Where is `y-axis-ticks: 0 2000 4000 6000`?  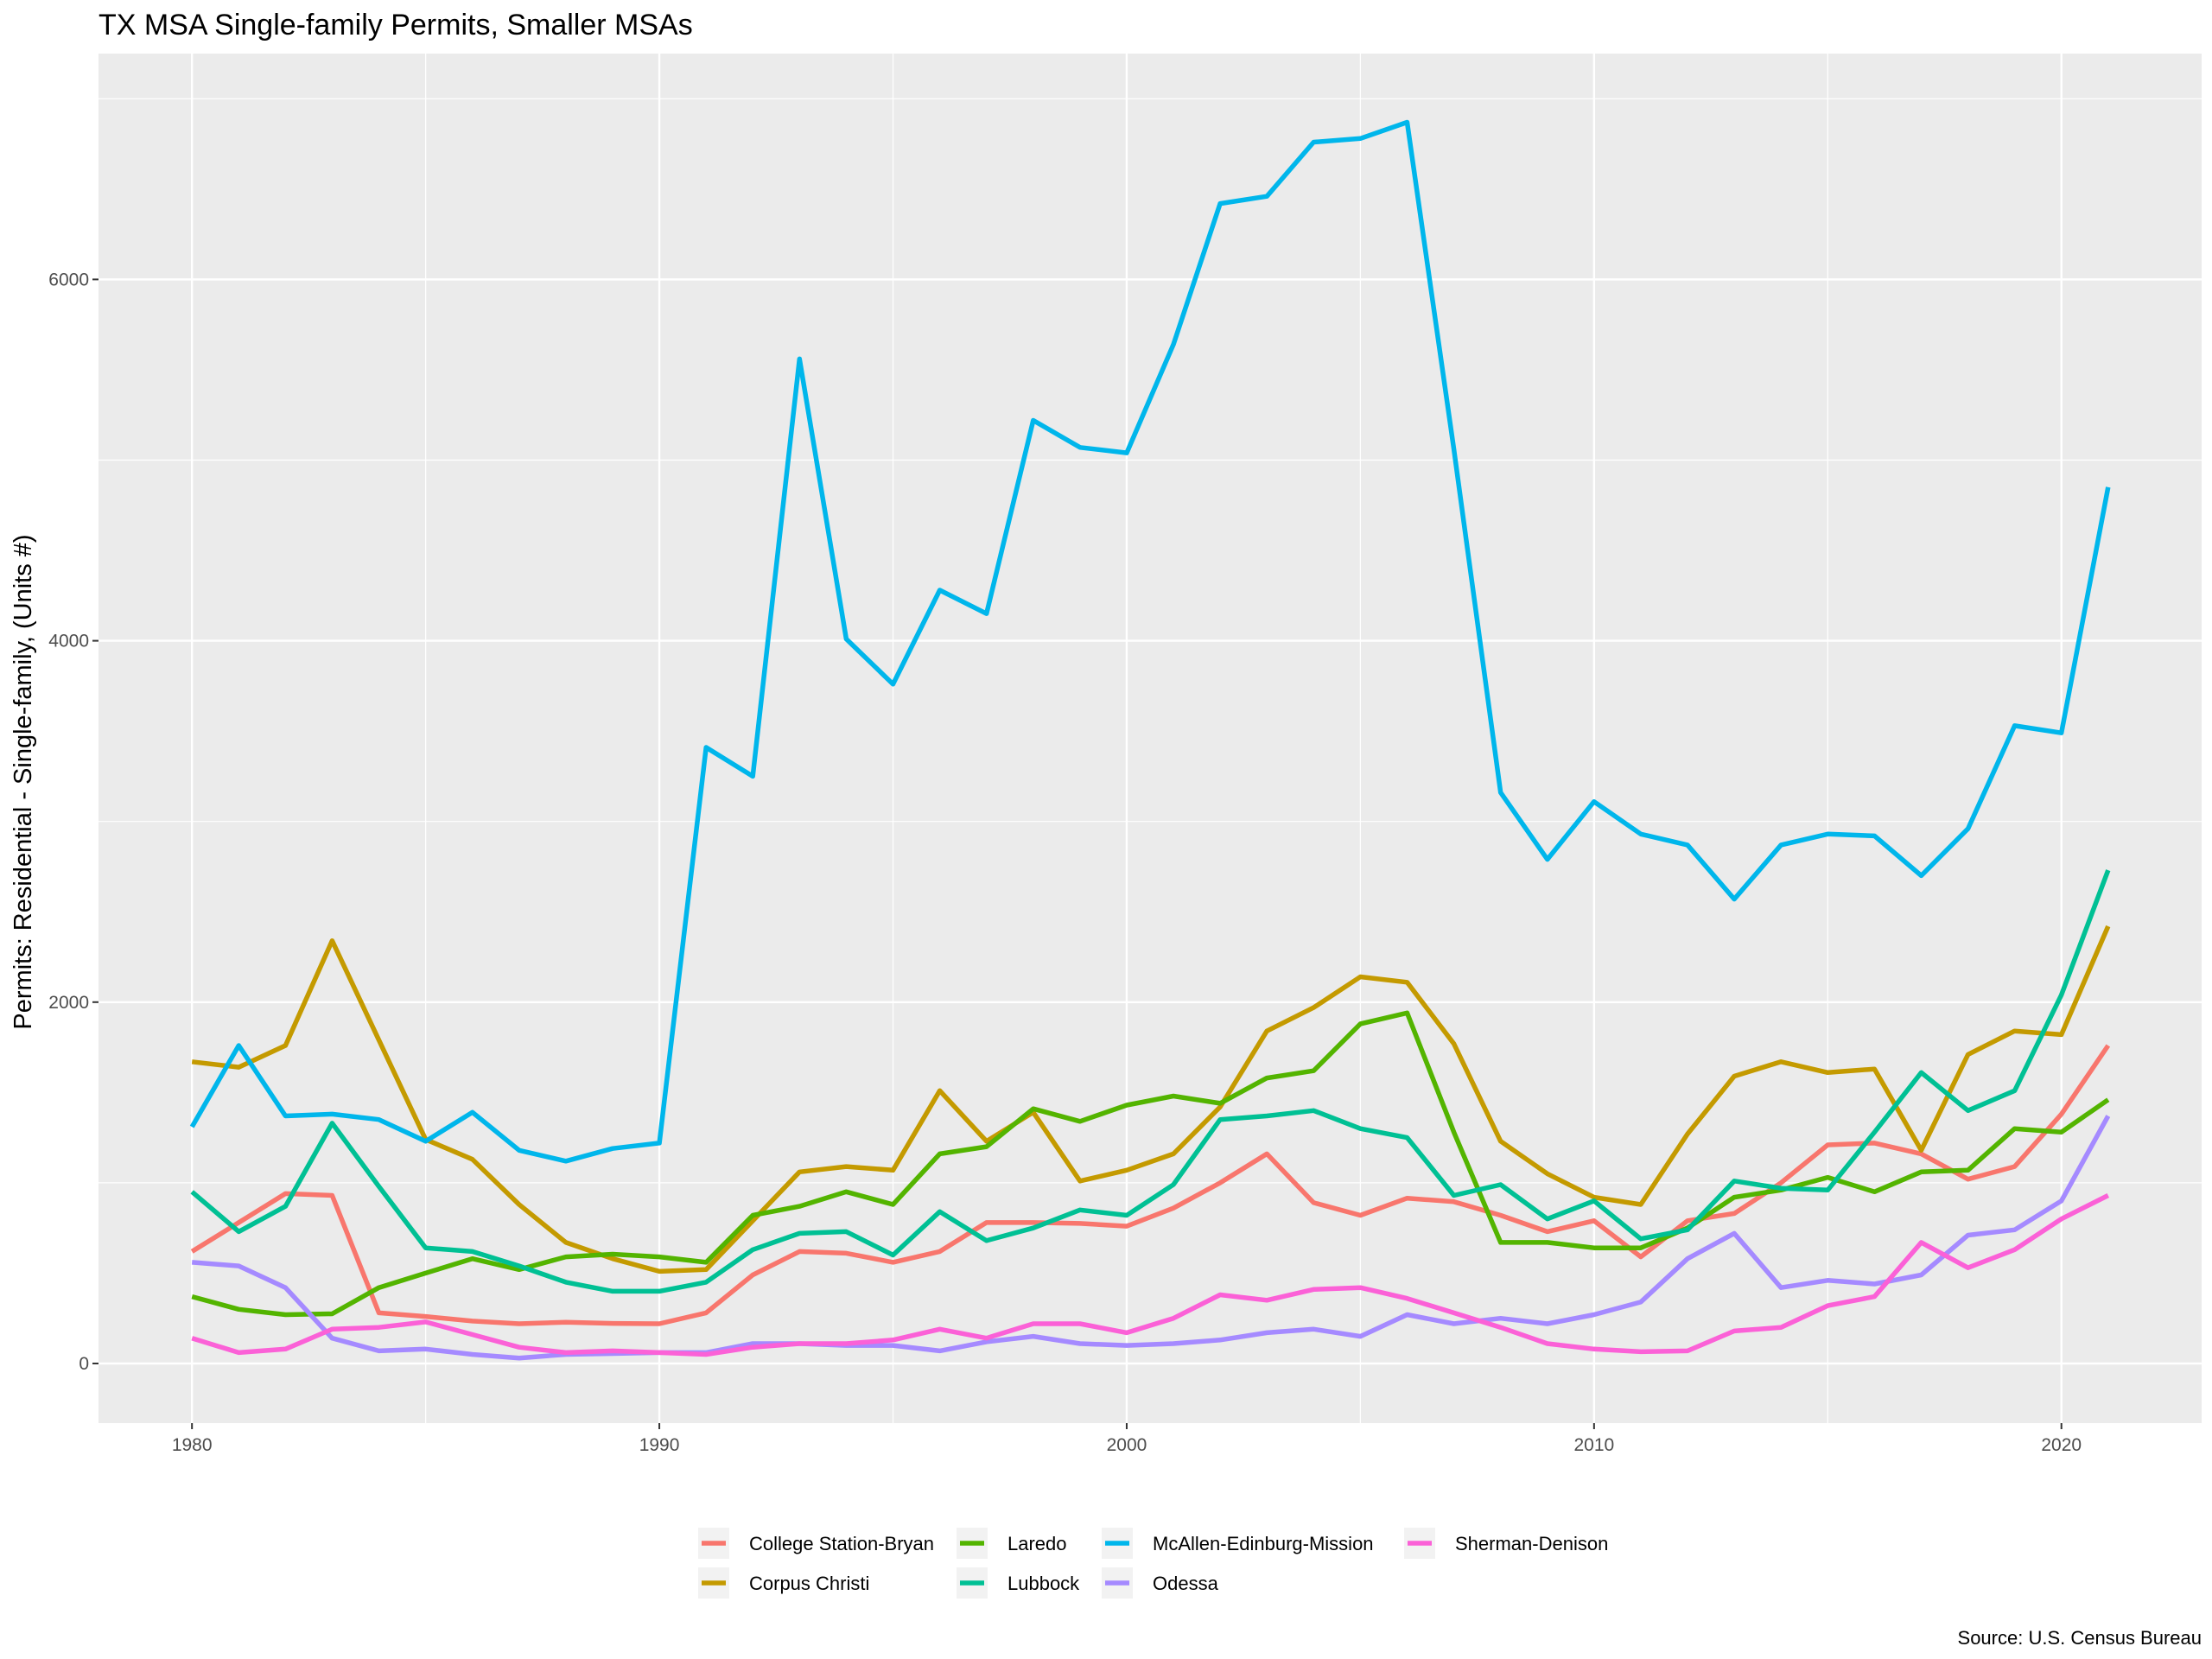
y-axis-ticks: 0 2000 4000 6000 is located at coordinates (73, 822).